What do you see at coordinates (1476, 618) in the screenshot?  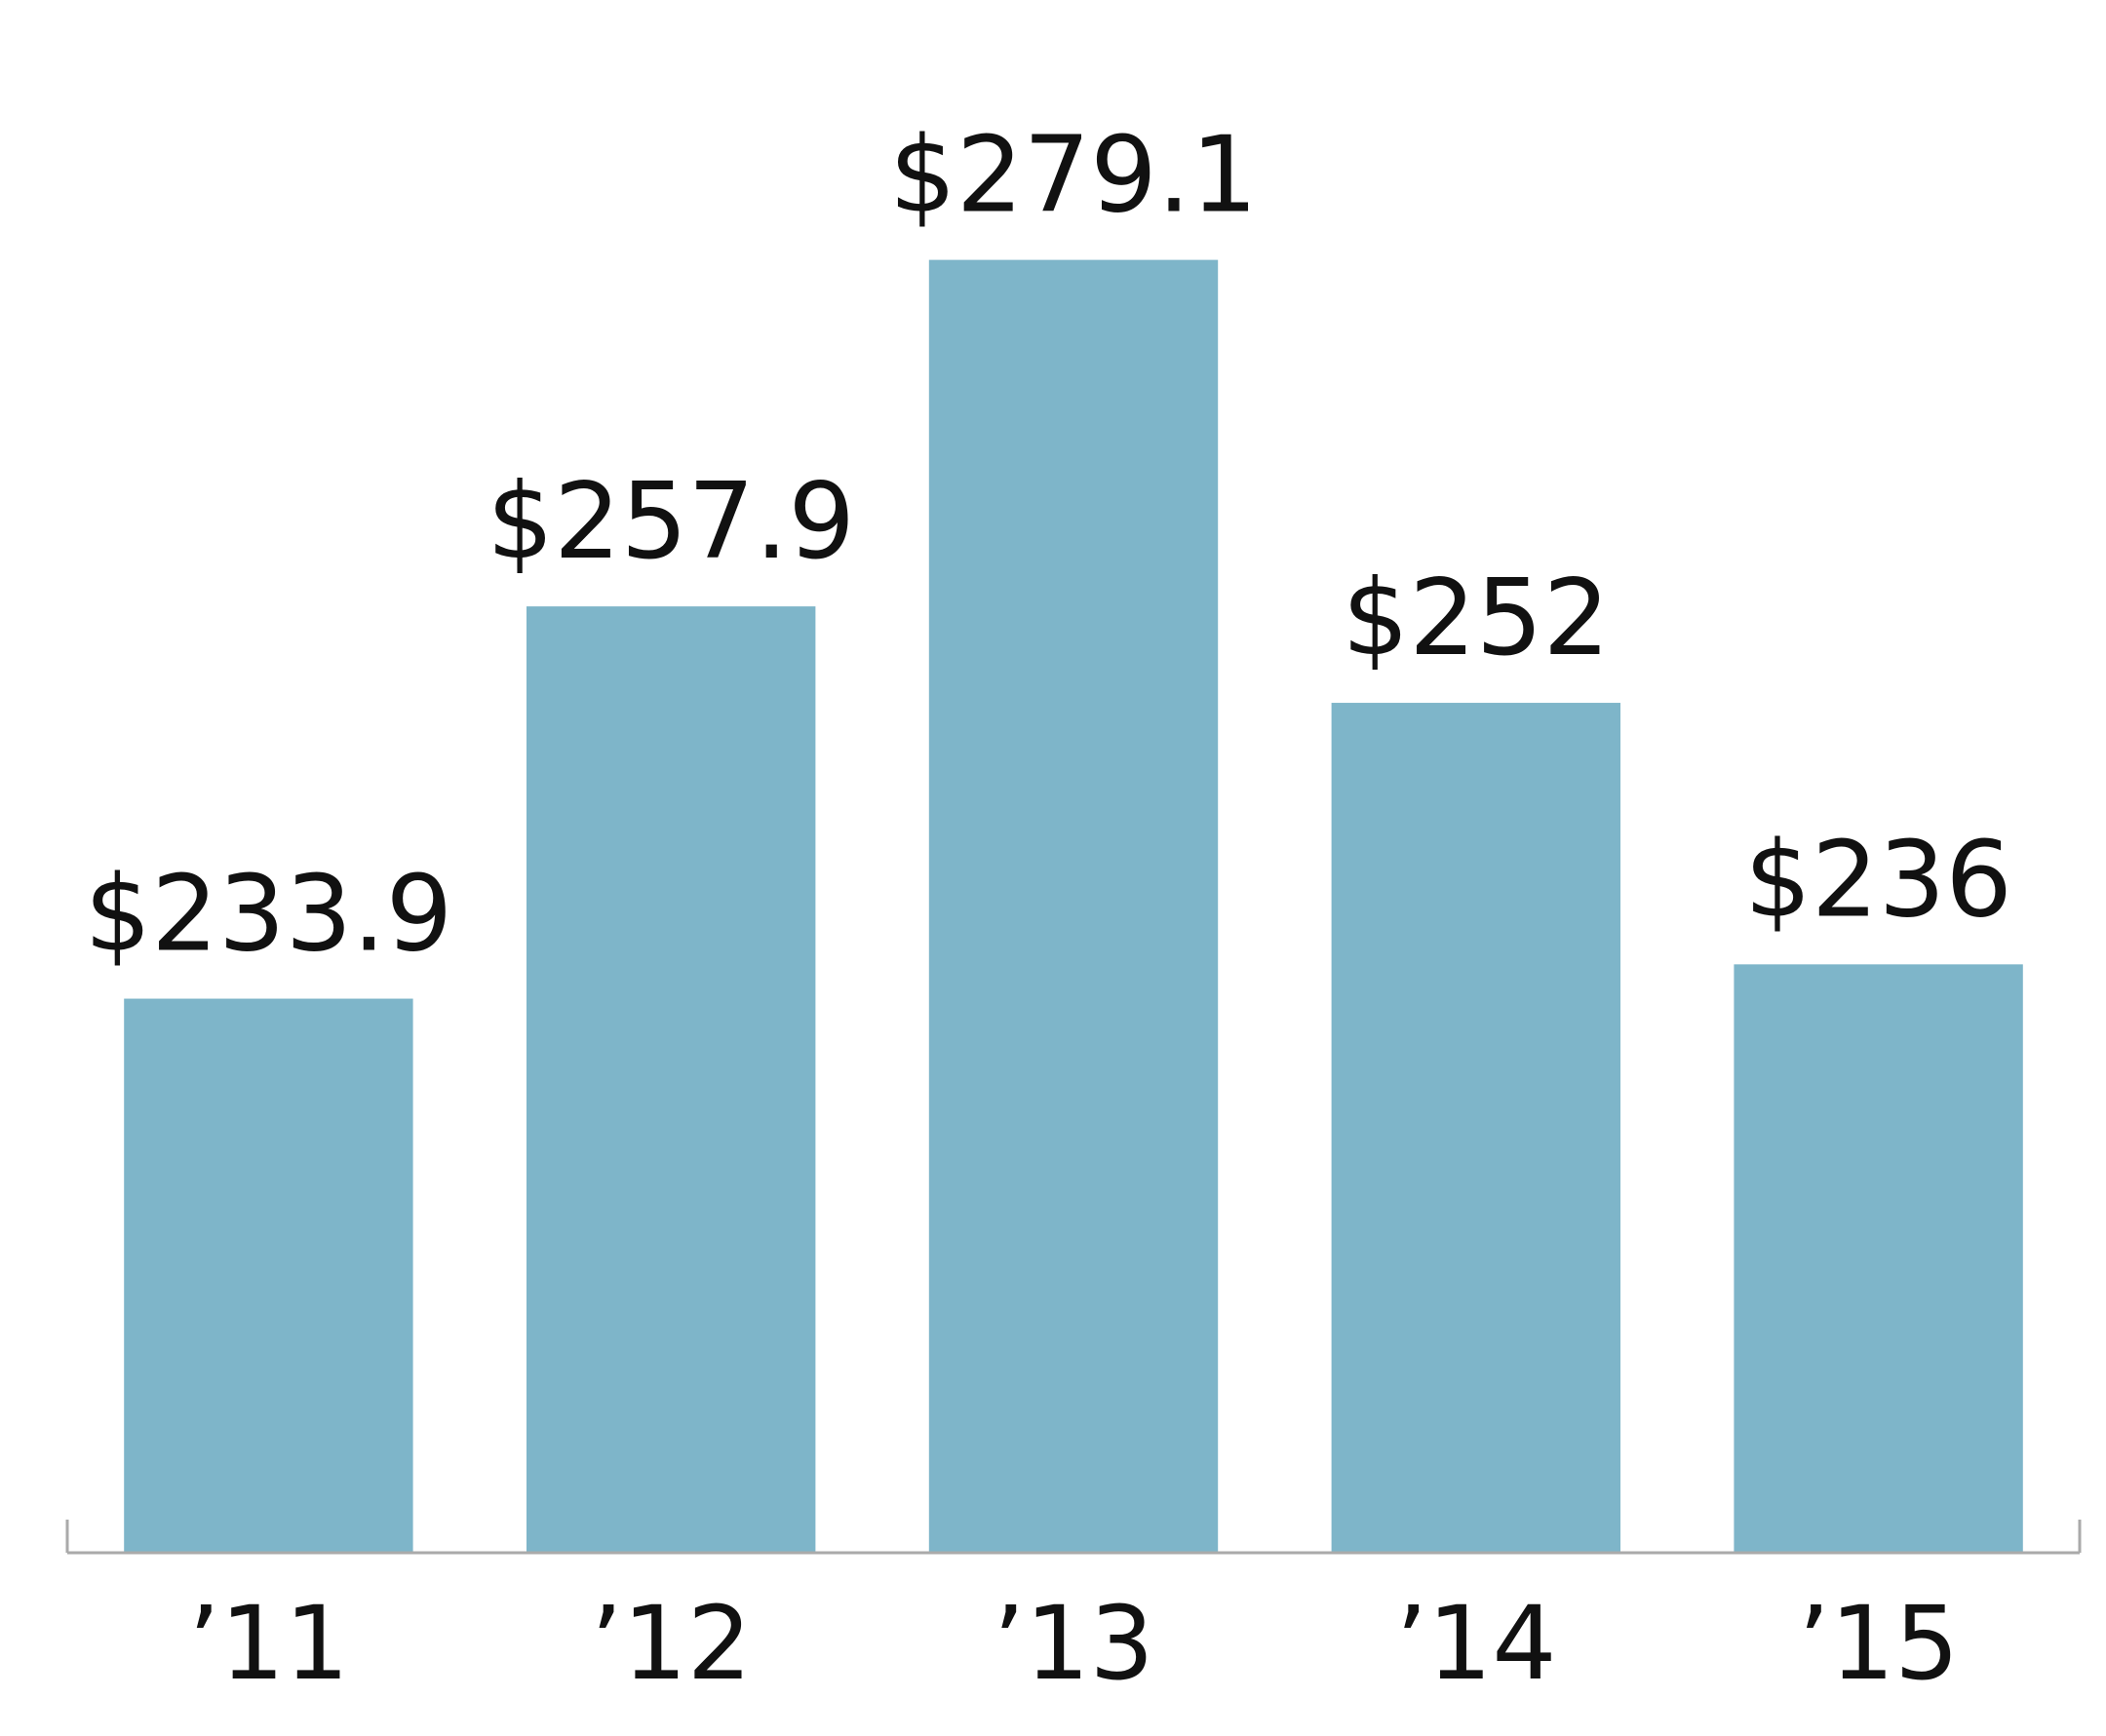 I see `value-label: $252` at bounding box center [1476, 618].